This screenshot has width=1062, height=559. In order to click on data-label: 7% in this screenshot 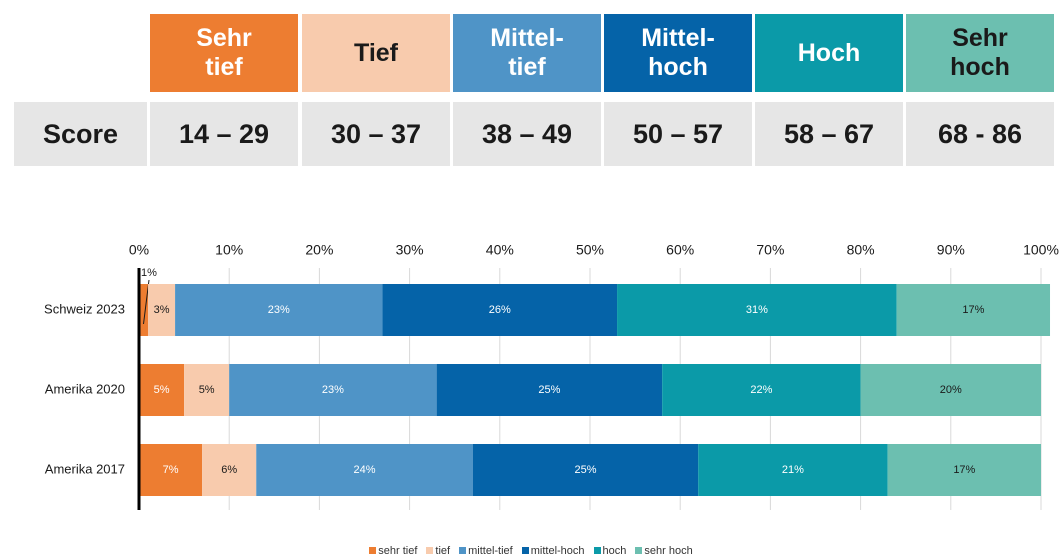, I will do `click(171, 470)`.